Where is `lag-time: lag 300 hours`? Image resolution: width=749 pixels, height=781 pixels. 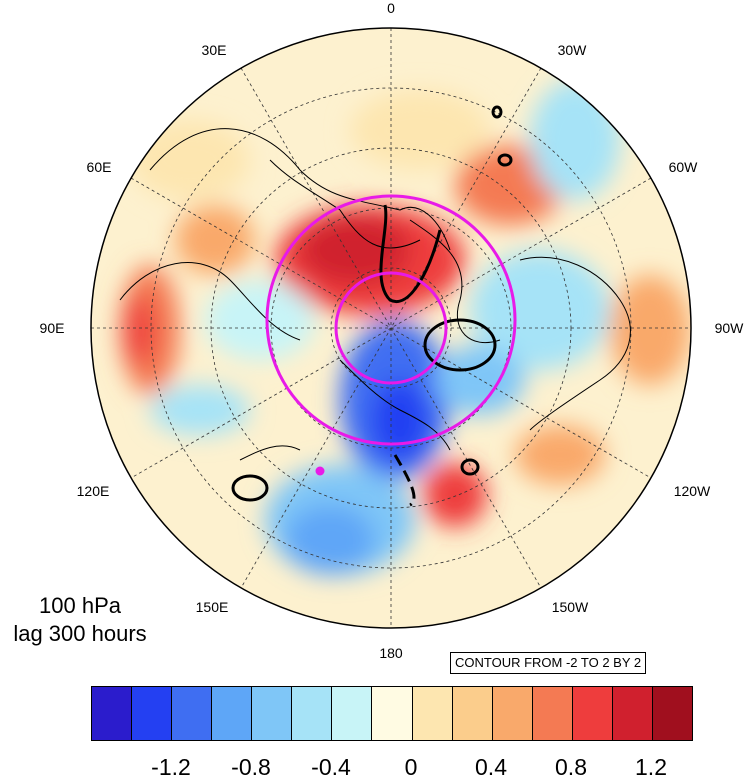 lag-time: lag 300 hours is located at coordinates (80, 633).